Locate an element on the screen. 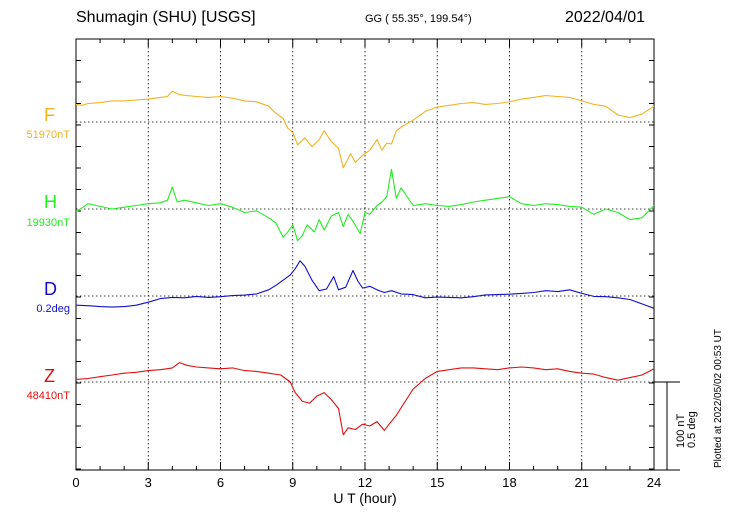 The image size is (730, 520). plotted-timestamp: Plotted at 2022/05/02 00:53 UT is located at coordinates (718, 398).